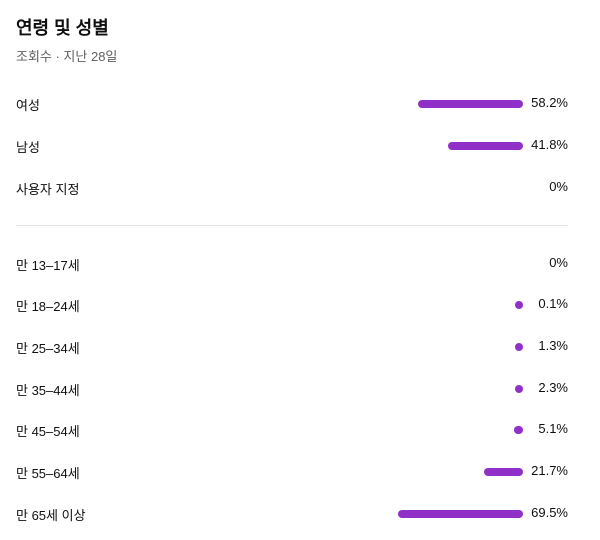 The height and width of the screenshot is (540, 600). I want to click on page-title: 연령 및 성별, so click(62, 28).